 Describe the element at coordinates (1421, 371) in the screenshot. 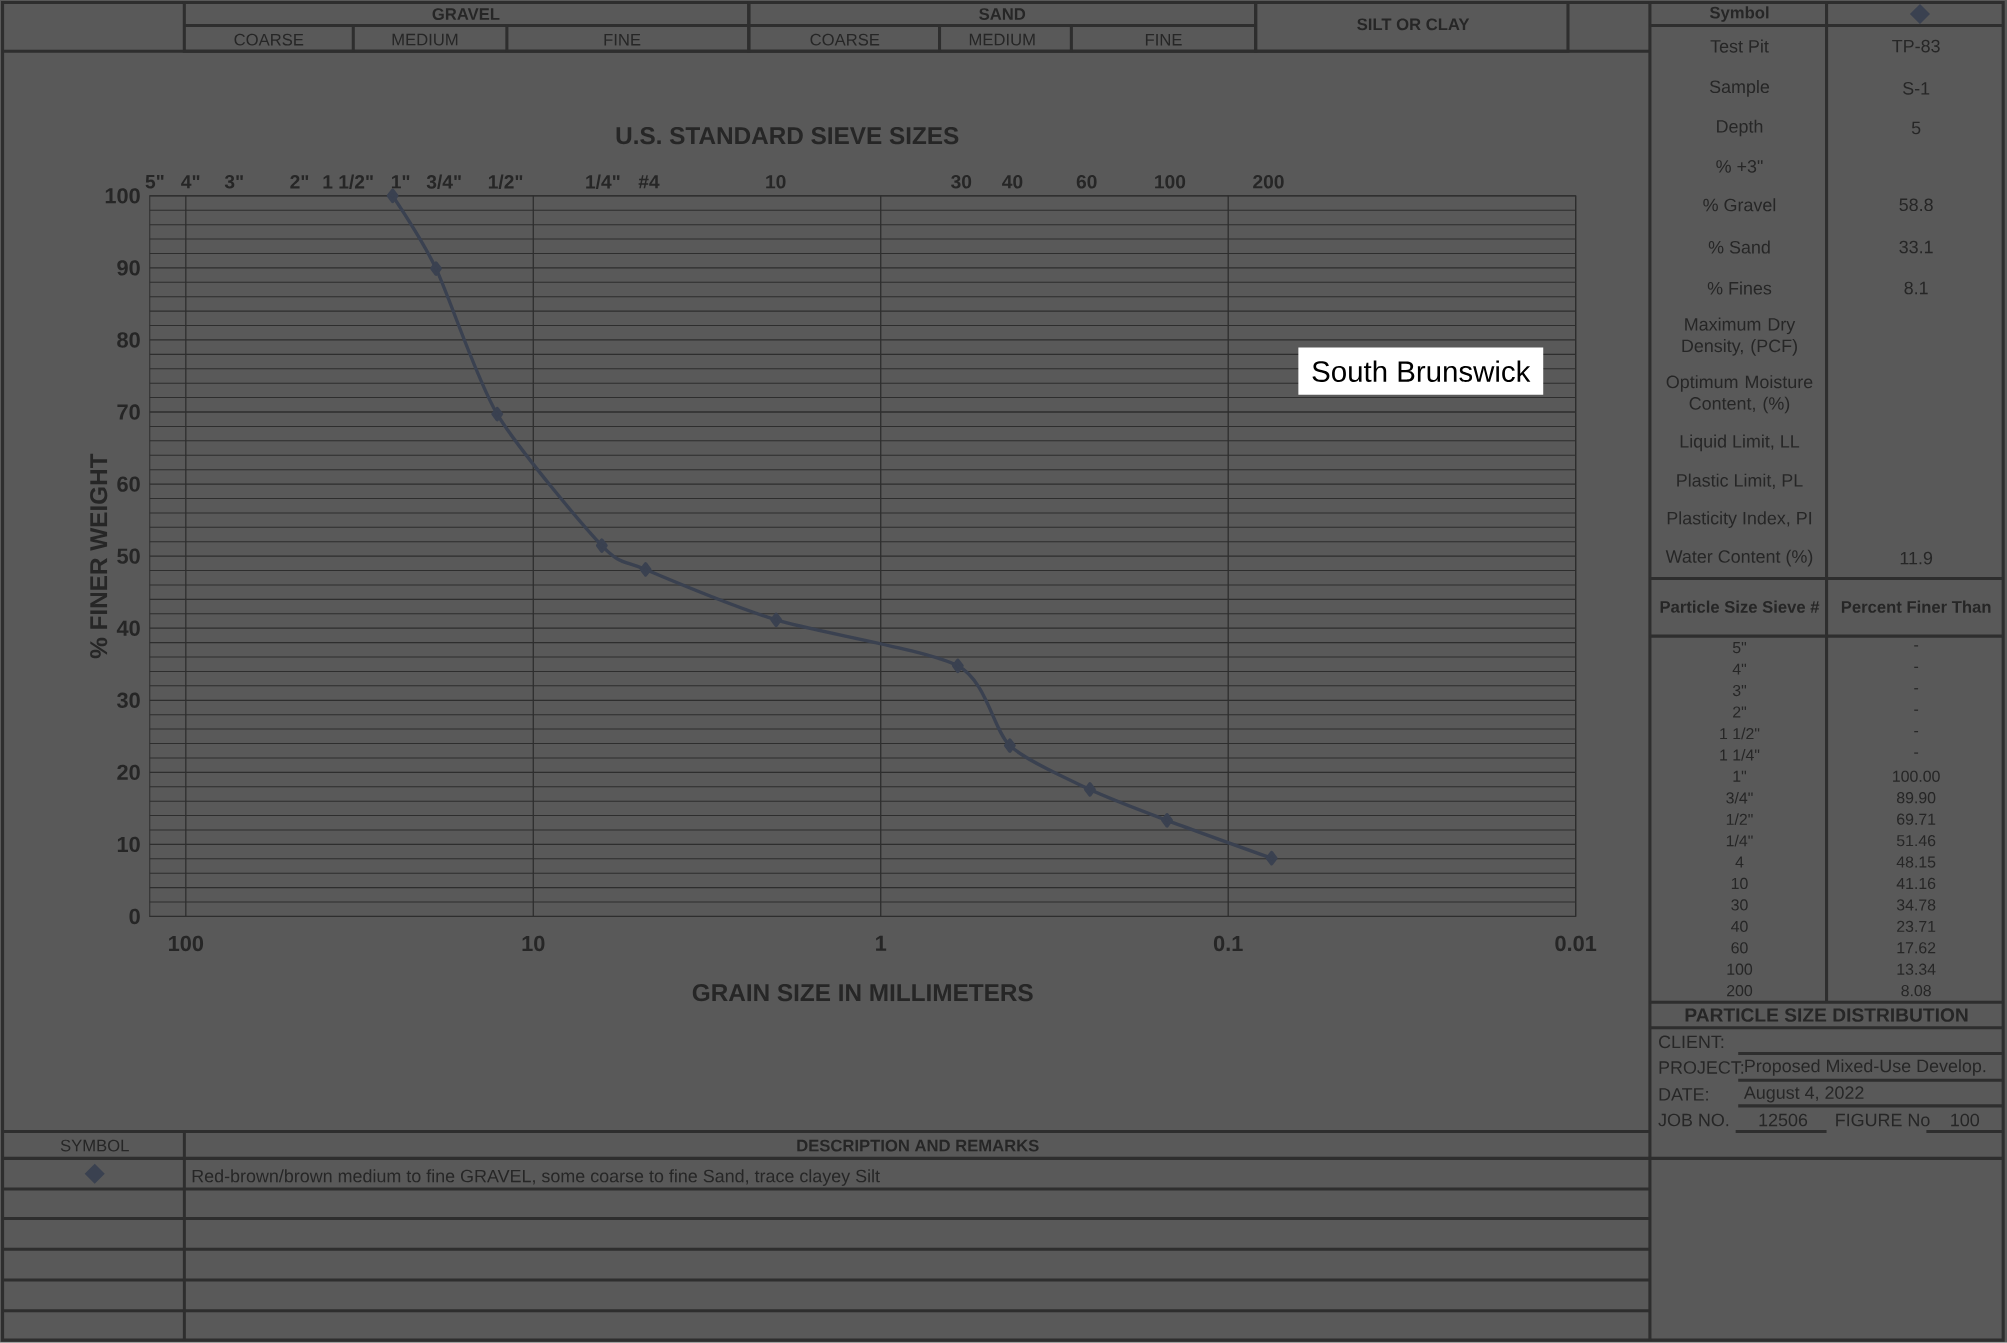

I see `annotation: South Brunswick` at that location.